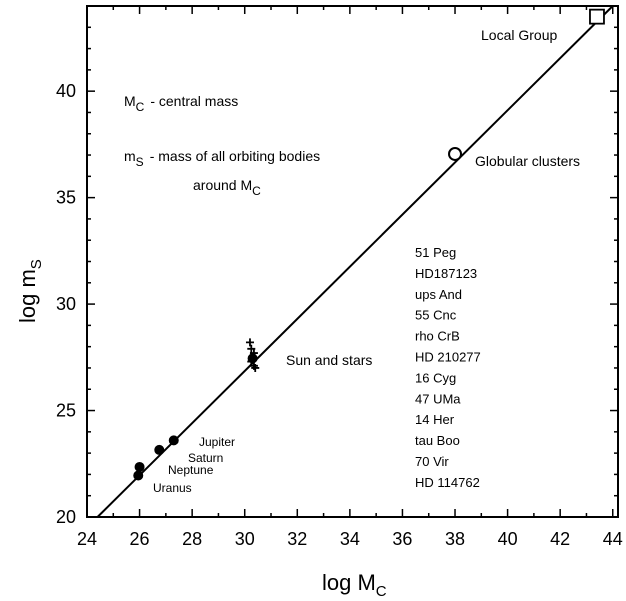  What do you see at coordinates (66, 411) in the screenshot?
I see `y-tick-label: 25` at bounding box center [66, 411].